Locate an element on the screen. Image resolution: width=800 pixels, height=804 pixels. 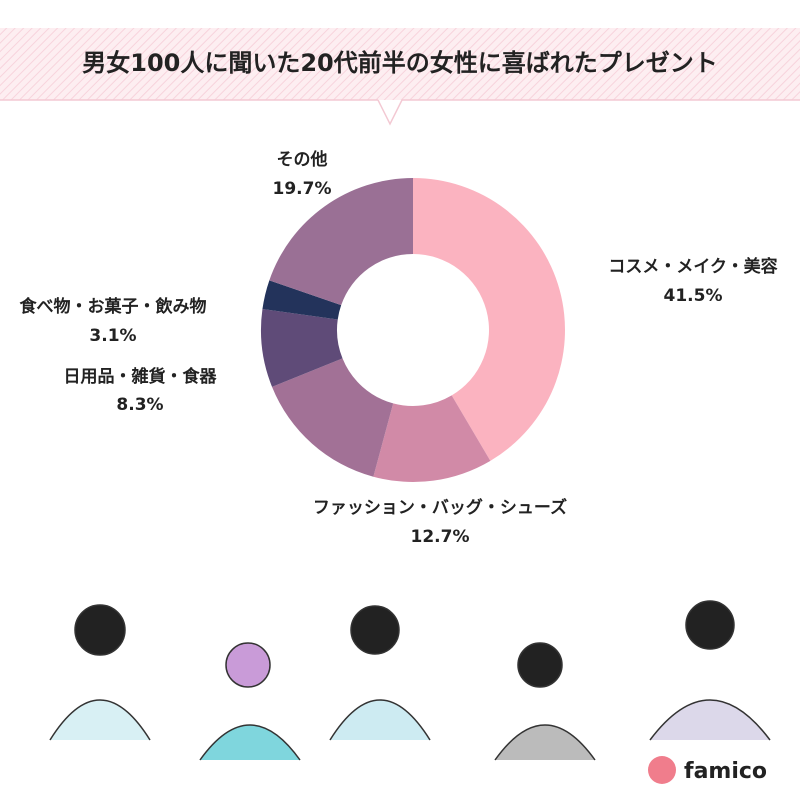
category-label: その他 is located at coordinates (302, 159).